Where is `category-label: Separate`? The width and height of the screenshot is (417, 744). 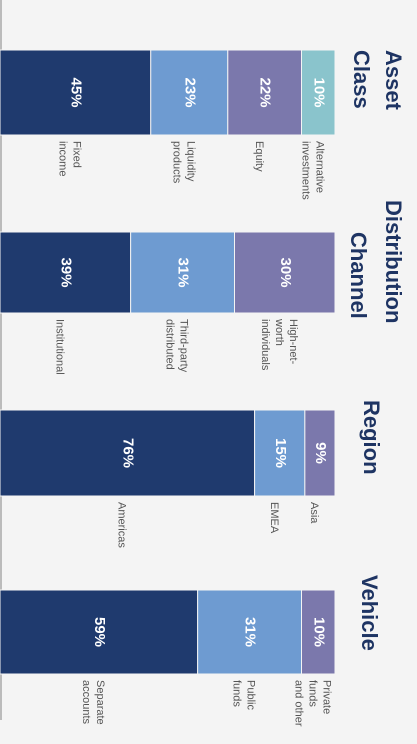 category-label: Separate is located at coordinates (100, 702).